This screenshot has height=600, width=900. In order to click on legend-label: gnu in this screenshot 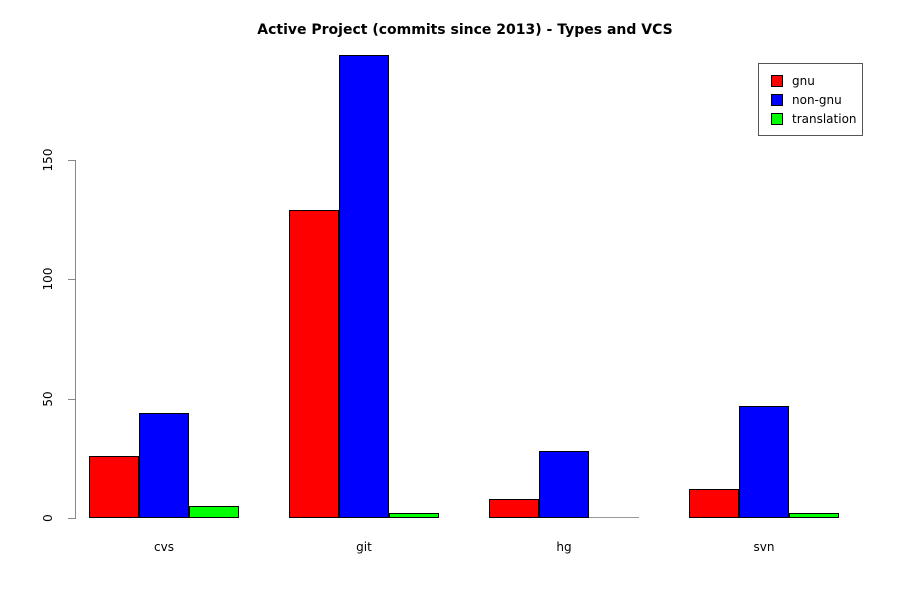, I will do `click(803, 80)`.